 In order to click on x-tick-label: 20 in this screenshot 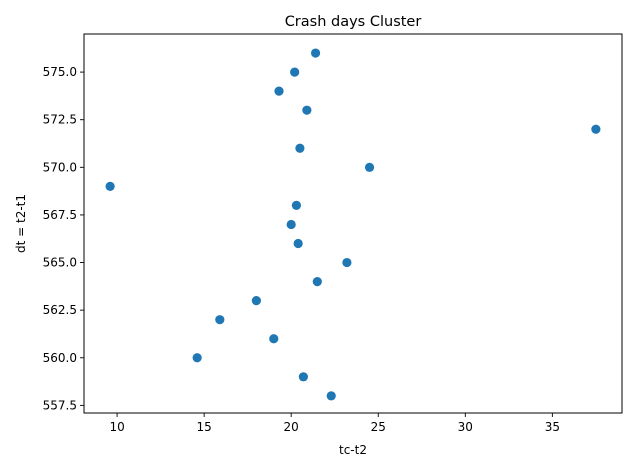, I will do `click(291, 427)`.